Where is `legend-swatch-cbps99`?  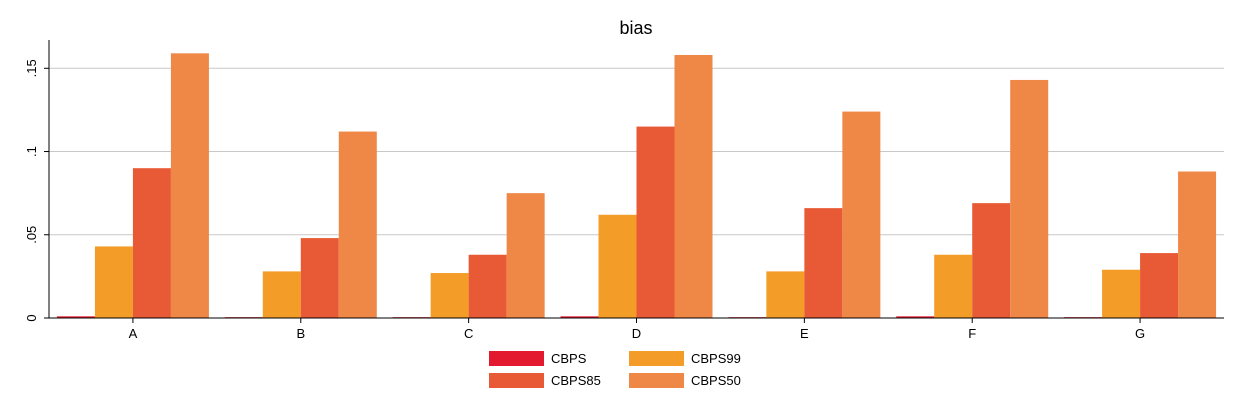
legend-swatch-cbps99 is located at coordinates (656, 358).